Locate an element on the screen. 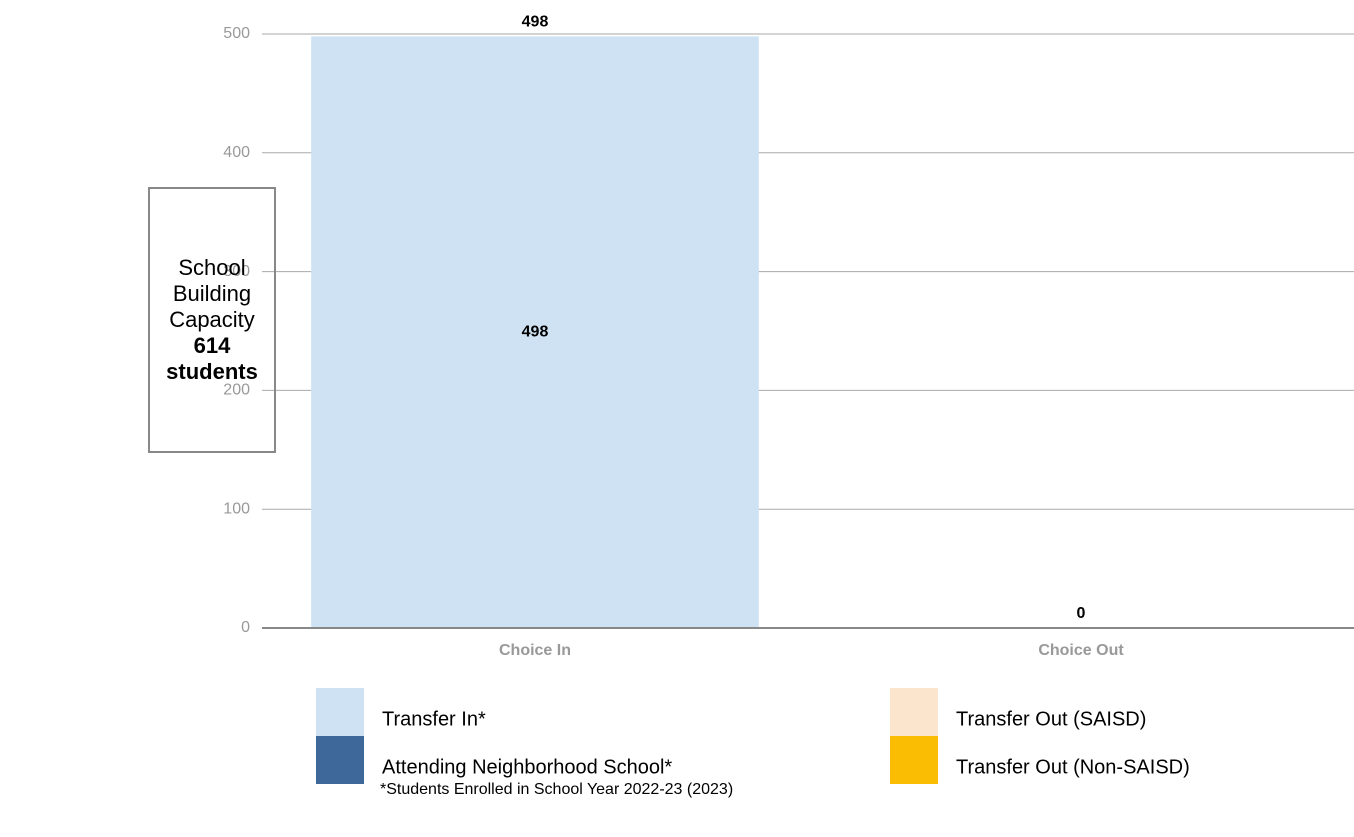 The height and width of the screenshot is (837, 1354). capacity-unit: students is located at coordinates (212, 371).